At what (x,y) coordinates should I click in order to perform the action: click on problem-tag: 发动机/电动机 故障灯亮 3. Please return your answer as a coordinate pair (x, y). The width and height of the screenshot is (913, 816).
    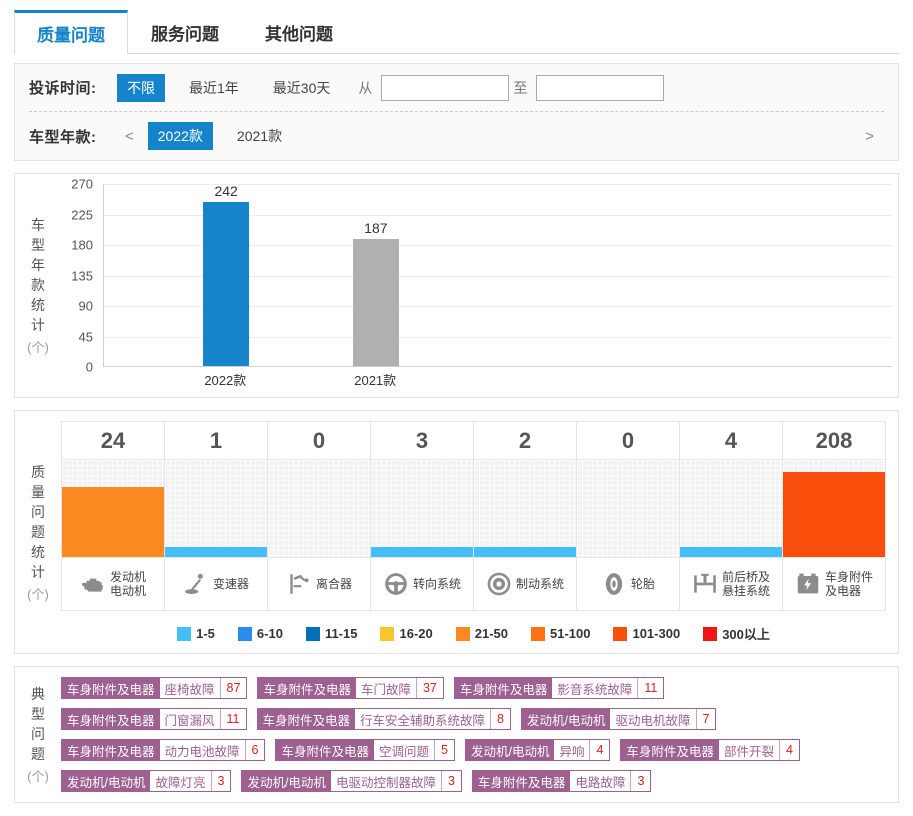
    Looking at the image, I should click on (146, 781).